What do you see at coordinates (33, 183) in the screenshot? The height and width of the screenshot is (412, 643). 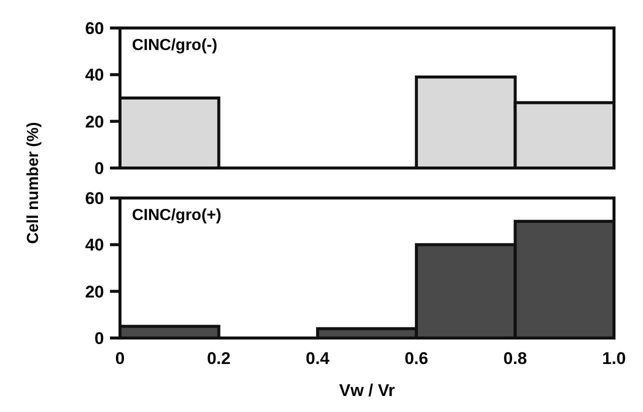 I see `y-axis-title: Cell number (%)` at bounding box center [33, 183].